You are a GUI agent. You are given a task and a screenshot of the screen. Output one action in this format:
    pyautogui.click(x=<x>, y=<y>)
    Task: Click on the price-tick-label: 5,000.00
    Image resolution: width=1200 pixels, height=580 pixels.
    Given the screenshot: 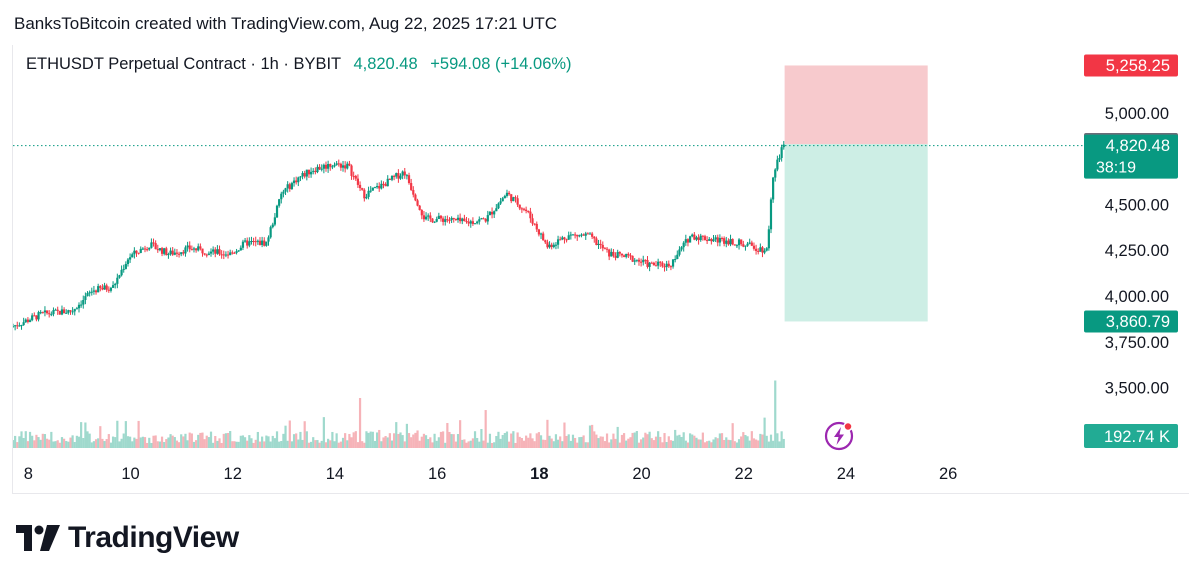 What is the action you would take?
    pyautogui.click(x=1137, y=114)
    